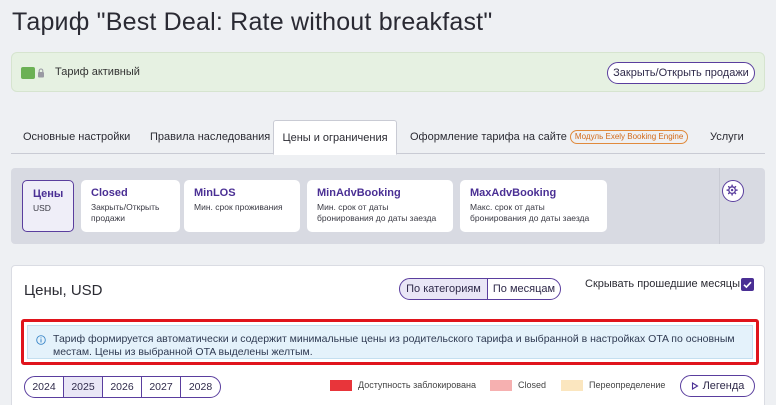 This screenshot has width=776, height=405. I want to click on rate-status-bar: Тариф активный Закрыть/Открыть продажи, so click(388, 72).